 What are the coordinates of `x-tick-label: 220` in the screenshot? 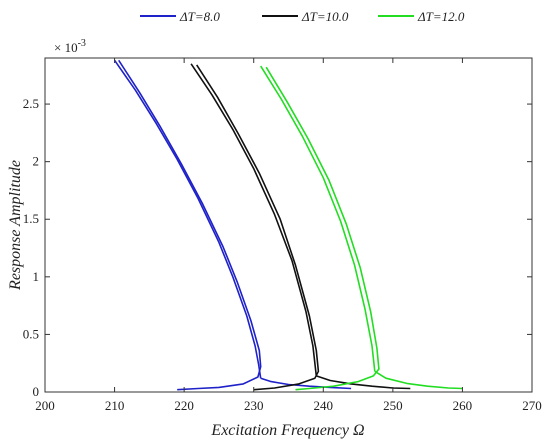 It's located at (184, 405).